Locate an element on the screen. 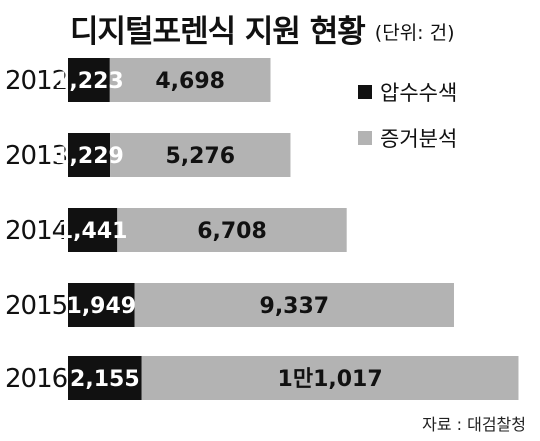  bar-압수수색-2012 is located at coordinates (89, 80).